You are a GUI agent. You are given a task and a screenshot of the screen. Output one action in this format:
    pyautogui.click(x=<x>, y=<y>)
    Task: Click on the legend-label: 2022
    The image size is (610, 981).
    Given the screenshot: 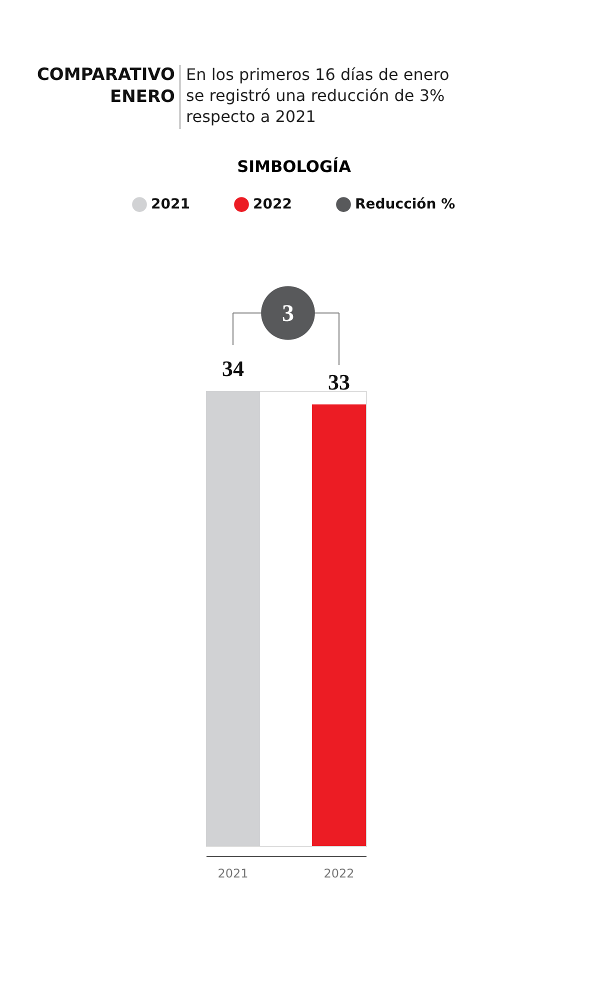 What is the action you would take?
    pyautogui.click(x=272, y=204)
    